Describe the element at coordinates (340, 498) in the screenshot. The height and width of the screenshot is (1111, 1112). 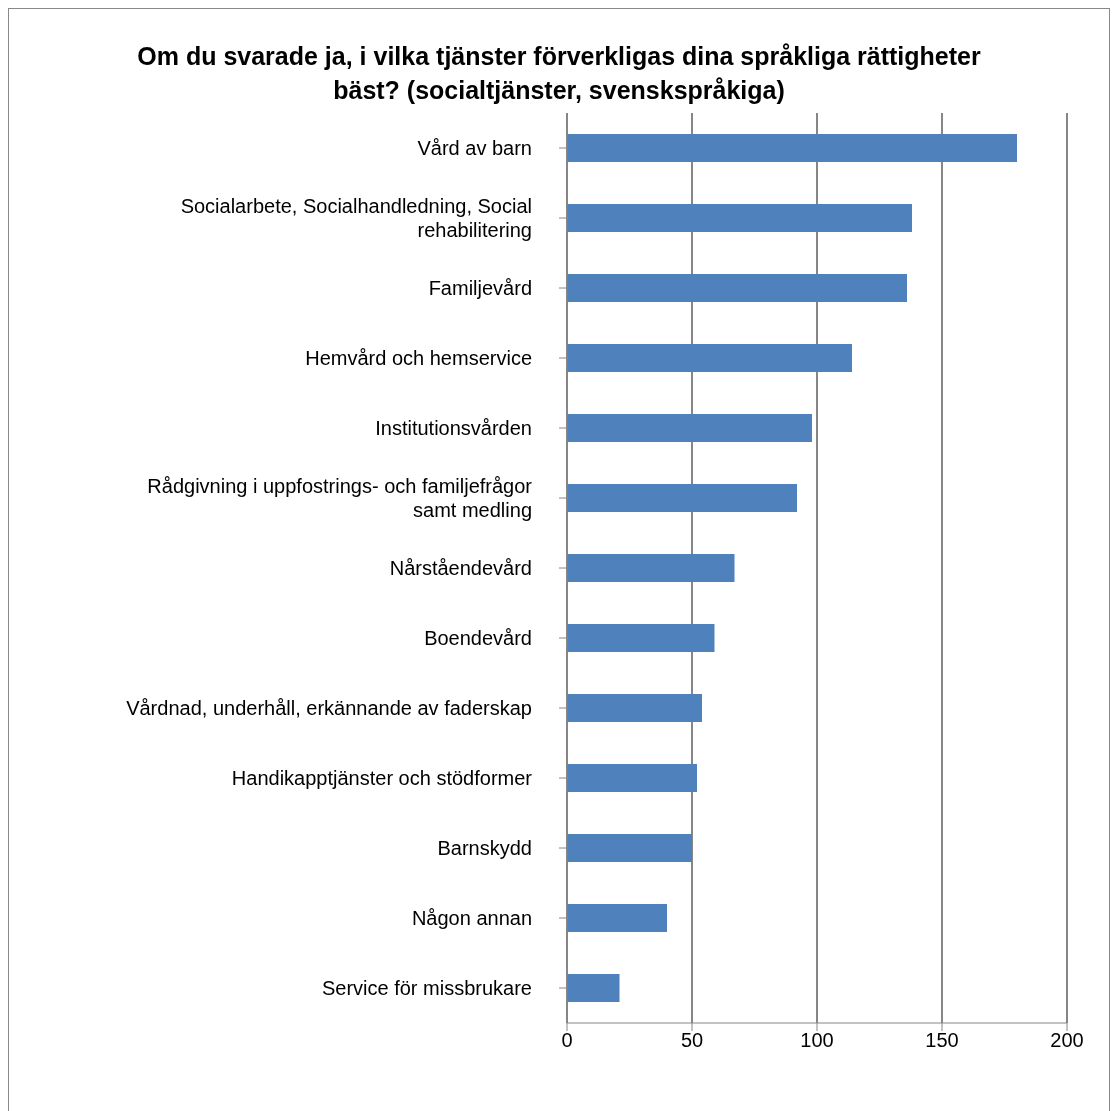
I see `y-tick-label: Rådgivning i uppfostrings- och familjefrågor samt medling` at that location.